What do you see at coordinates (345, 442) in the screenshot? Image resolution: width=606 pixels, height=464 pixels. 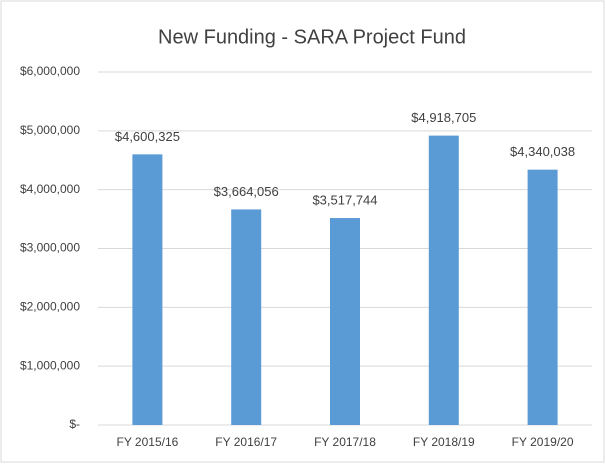 I see `x-tick-label: FY 2017/18` at bounding box center [345, 442].